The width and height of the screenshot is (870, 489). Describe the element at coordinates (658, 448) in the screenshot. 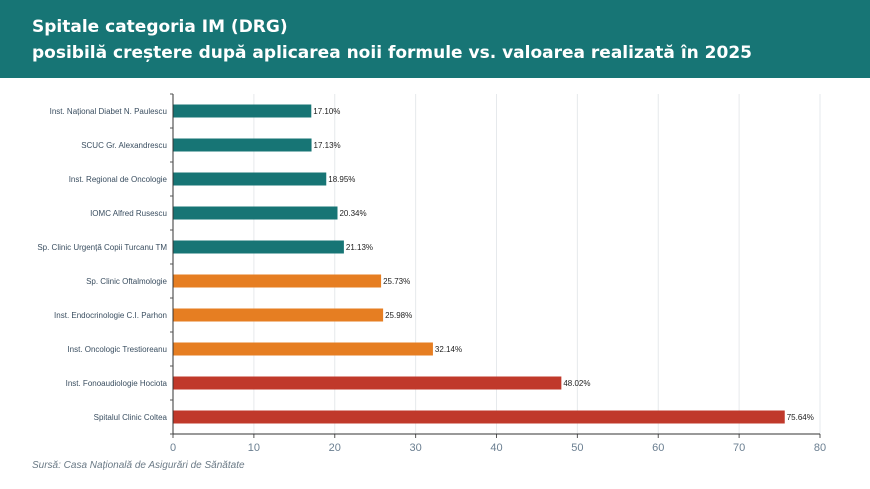

I see `x-tick-label: 60` at that location.